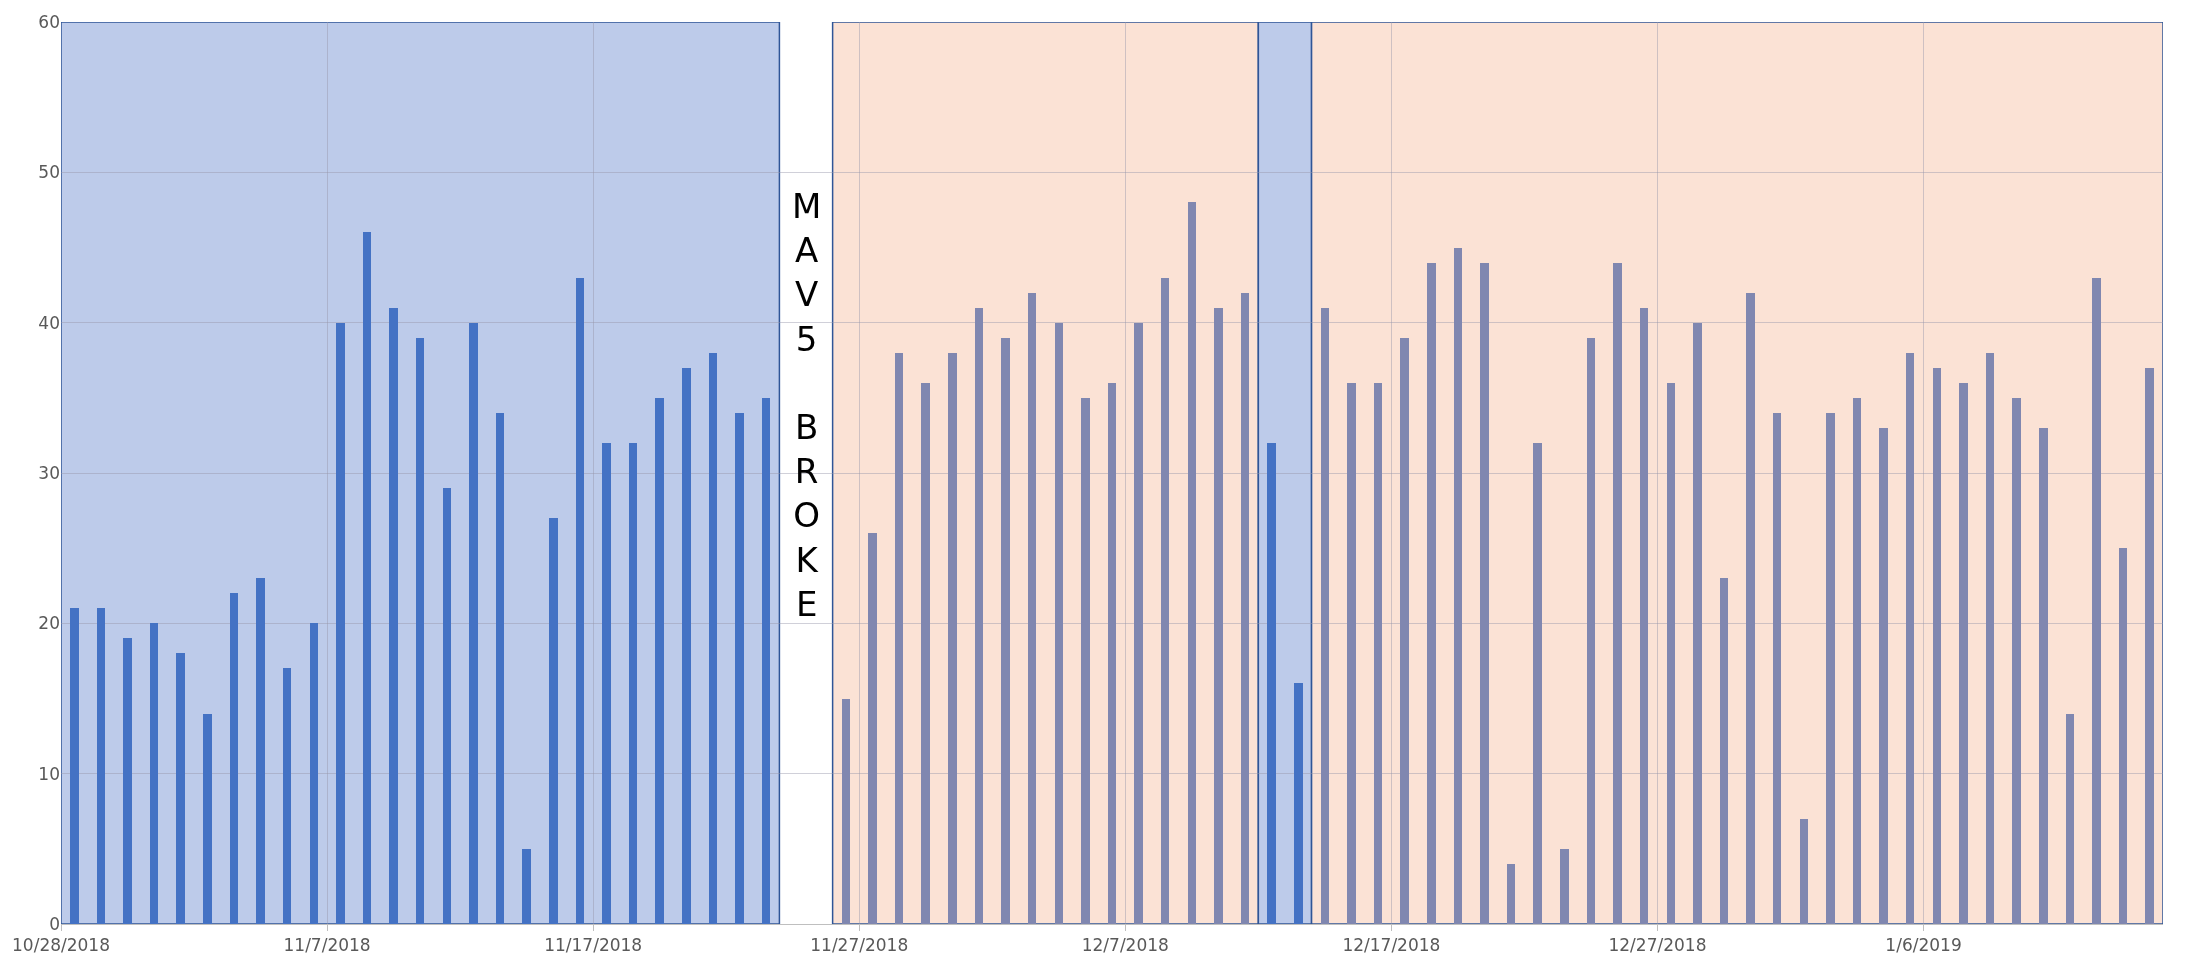 The width and height of the screenshot is (2188, 969). What do you see at coordinates (1657, 945) in the screenshot?
I see `x-tick-label: 12/27/2018` at bounding box center [1657, 945].